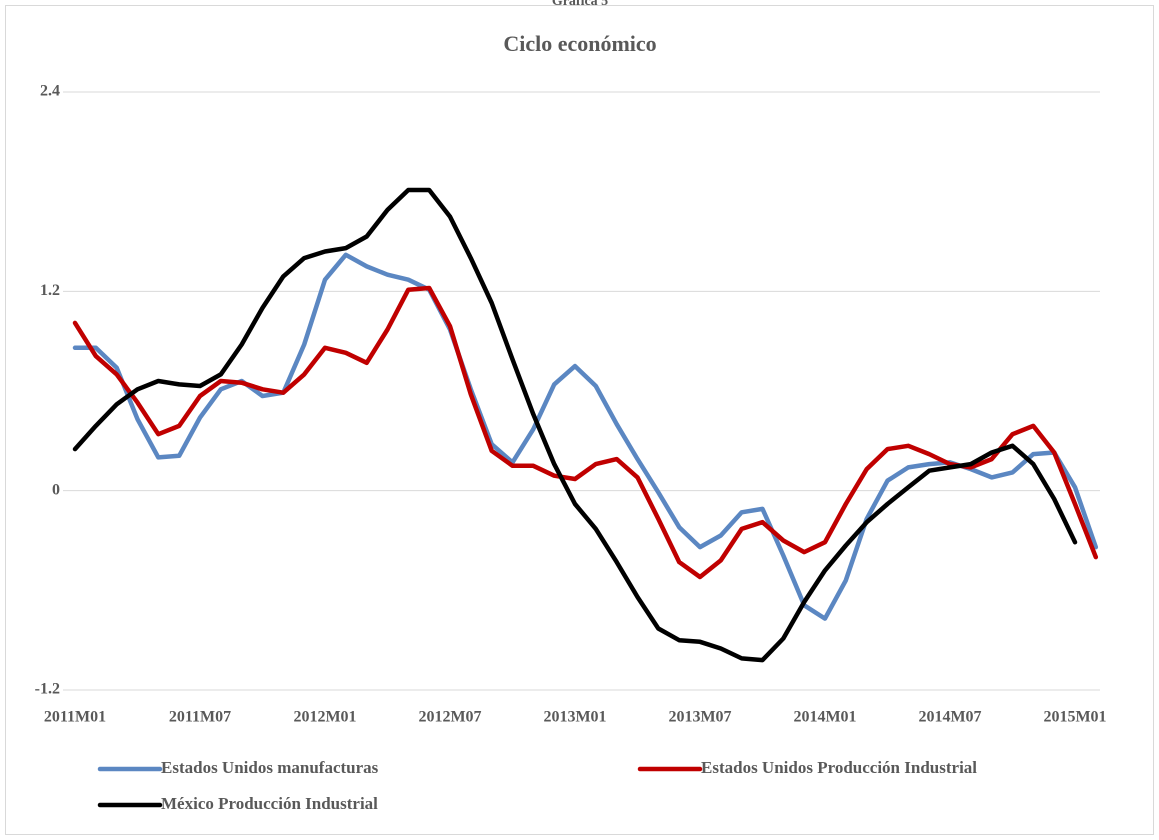  I want to click on x-tick-label: 2011M01, so click(75, 717).